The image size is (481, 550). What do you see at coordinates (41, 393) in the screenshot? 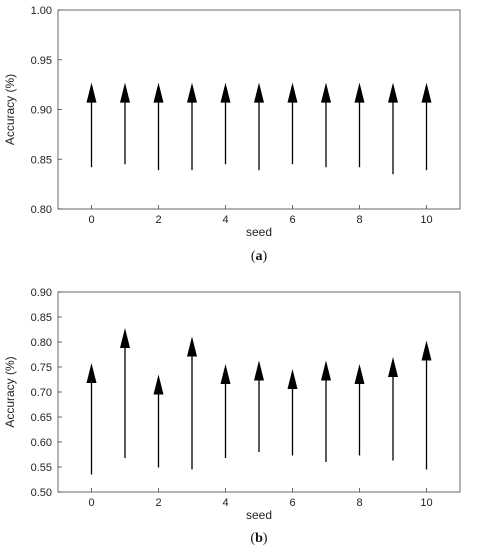
I see `y-tick-label: 0.70` at bounding box center [41, 393].